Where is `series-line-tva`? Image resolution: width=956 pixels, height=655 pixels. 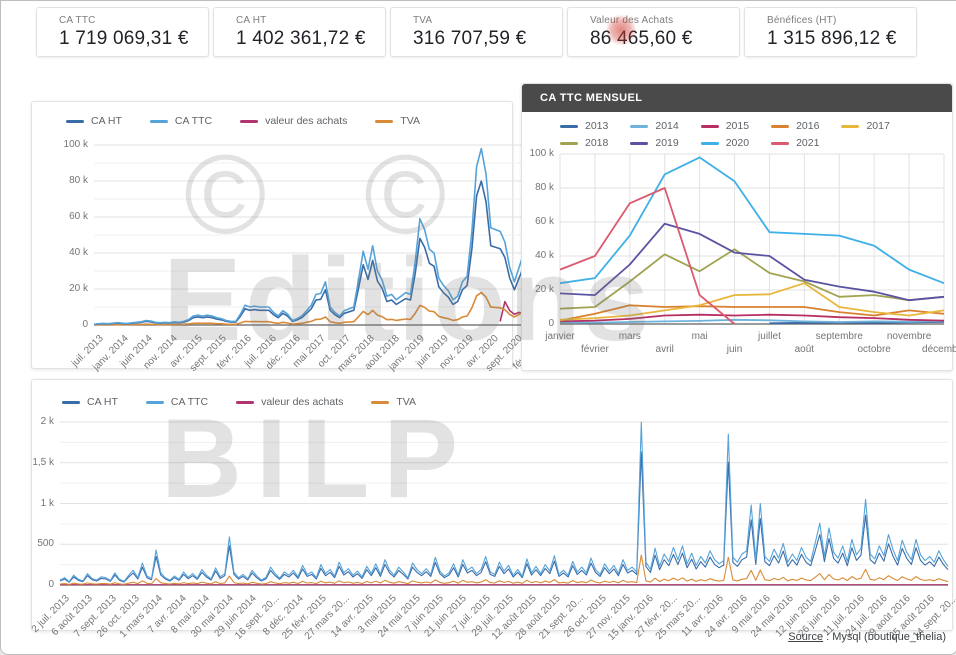 series-line-tva is located at coordinates (316, 308).